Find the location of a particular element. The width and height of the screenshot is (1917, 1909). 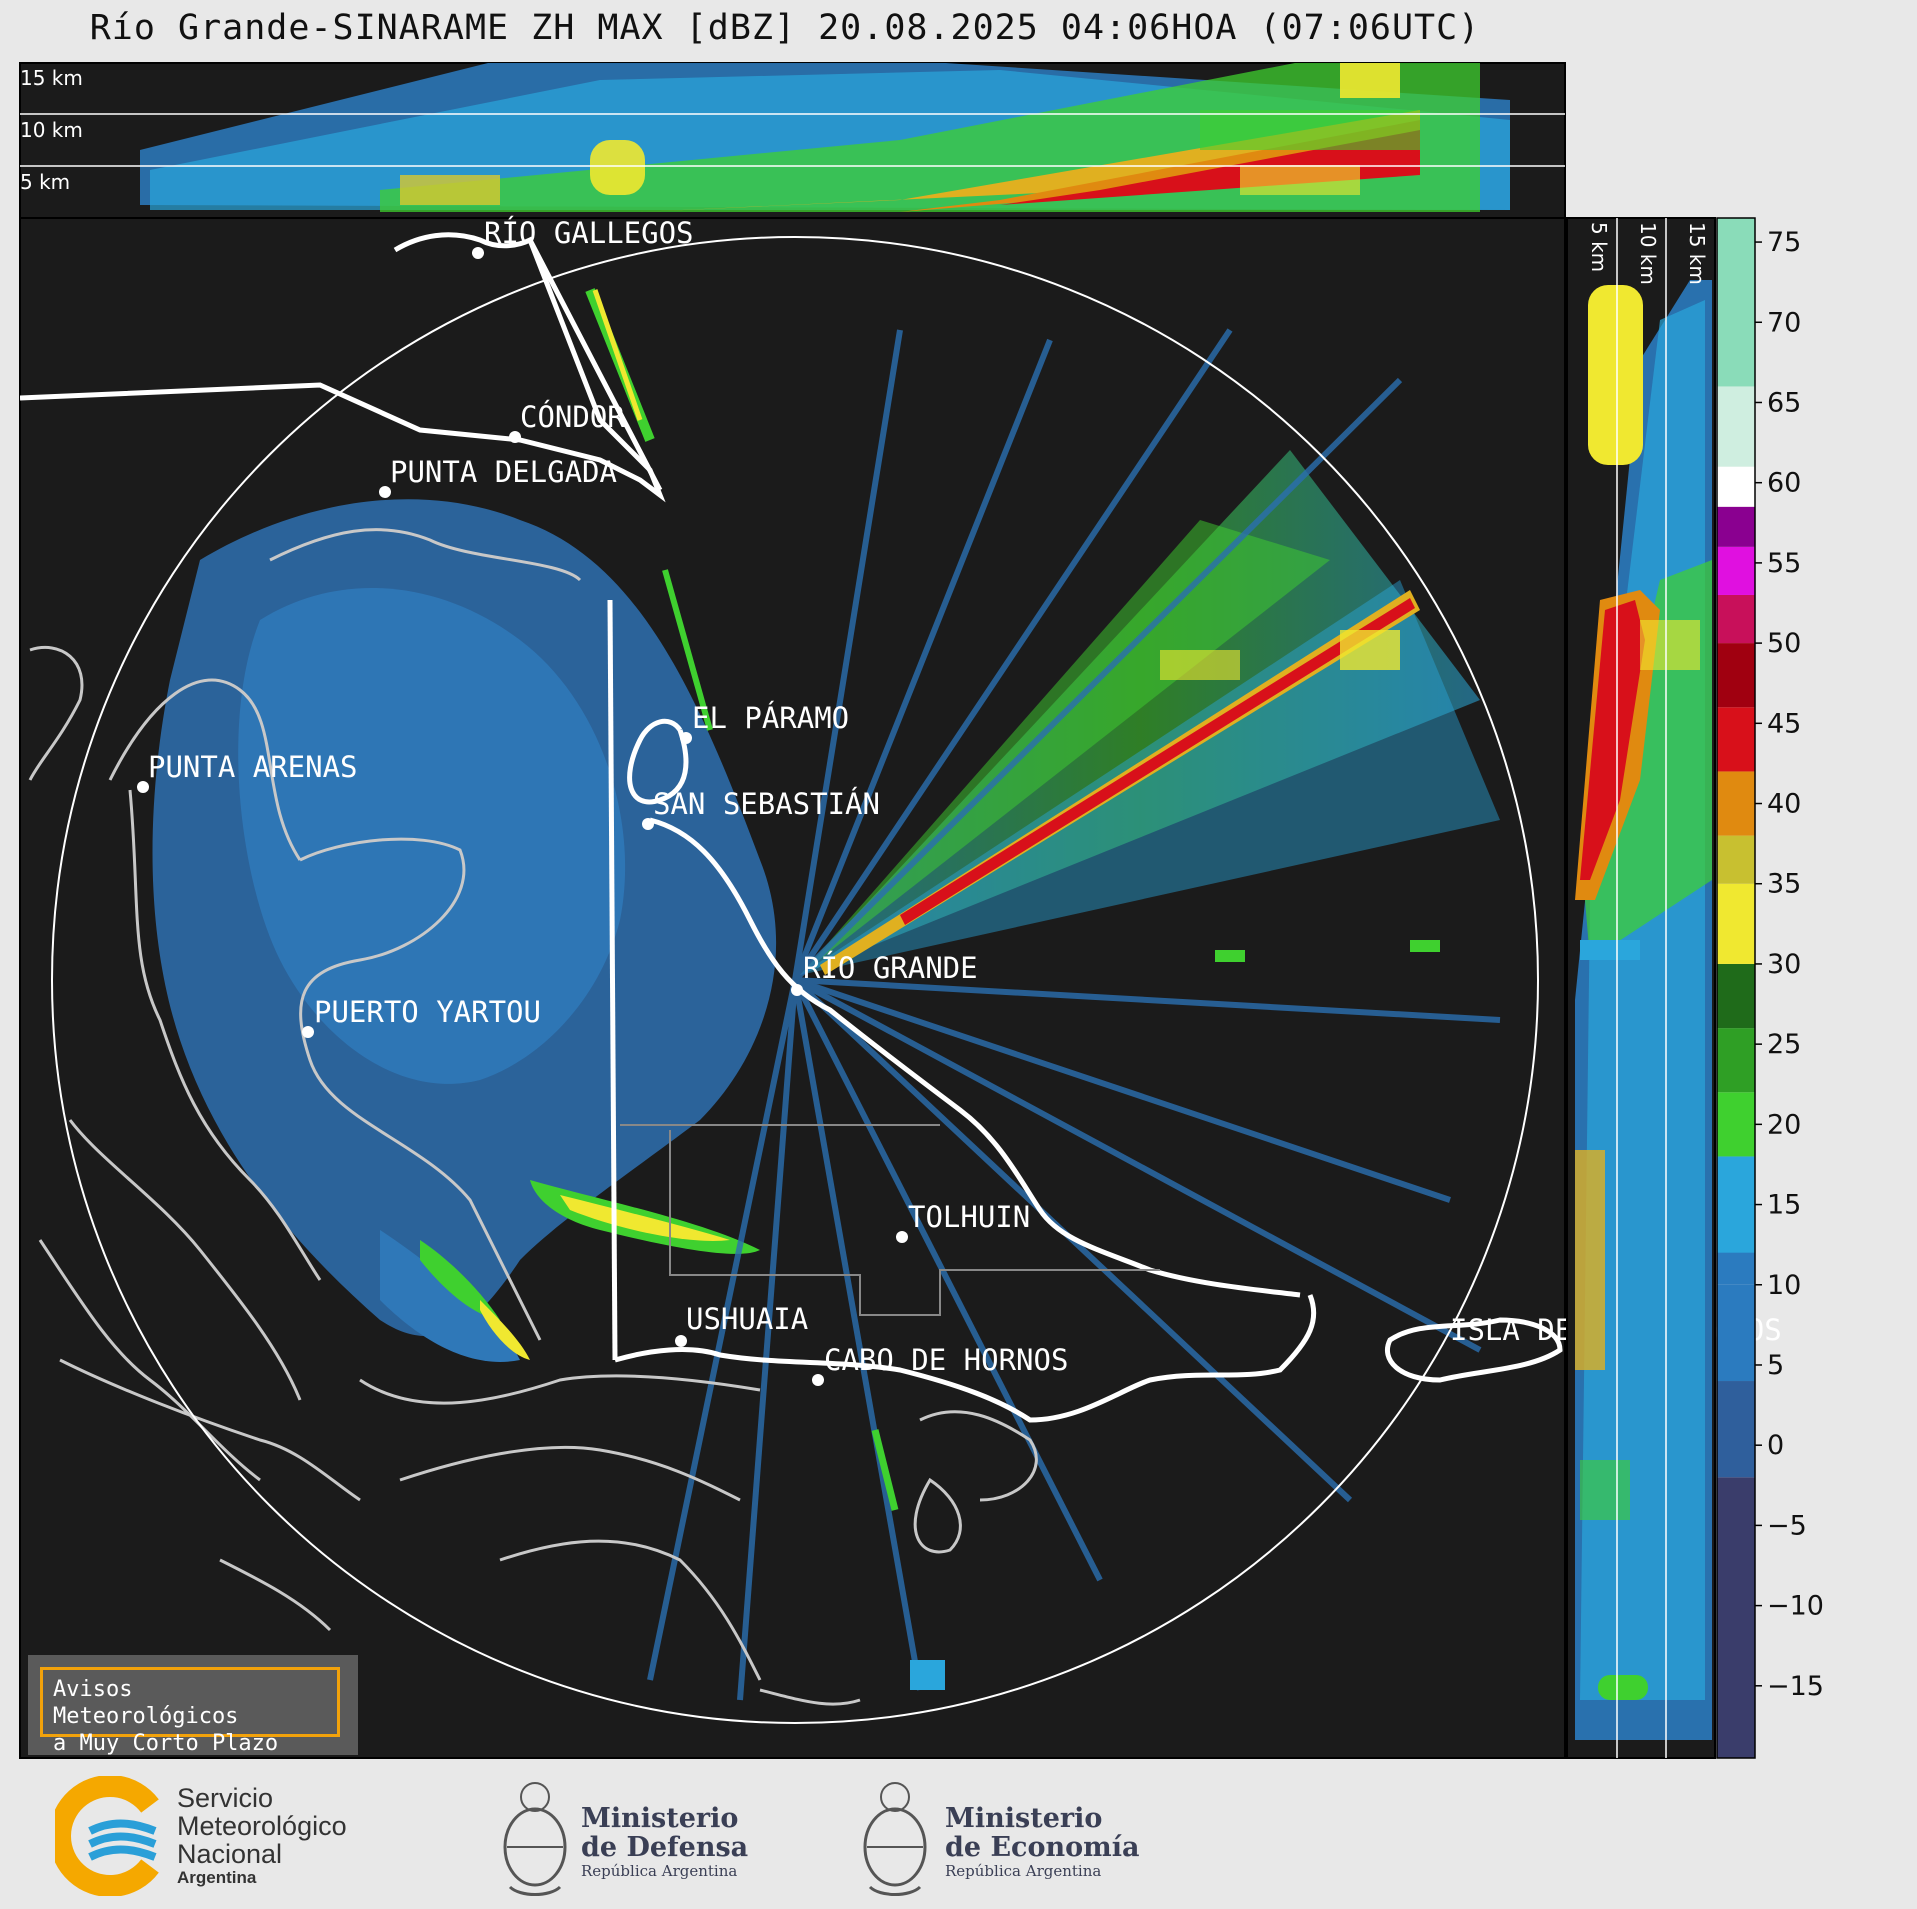

smn-line-3: Nacional is located at coordinates (230, 1854).